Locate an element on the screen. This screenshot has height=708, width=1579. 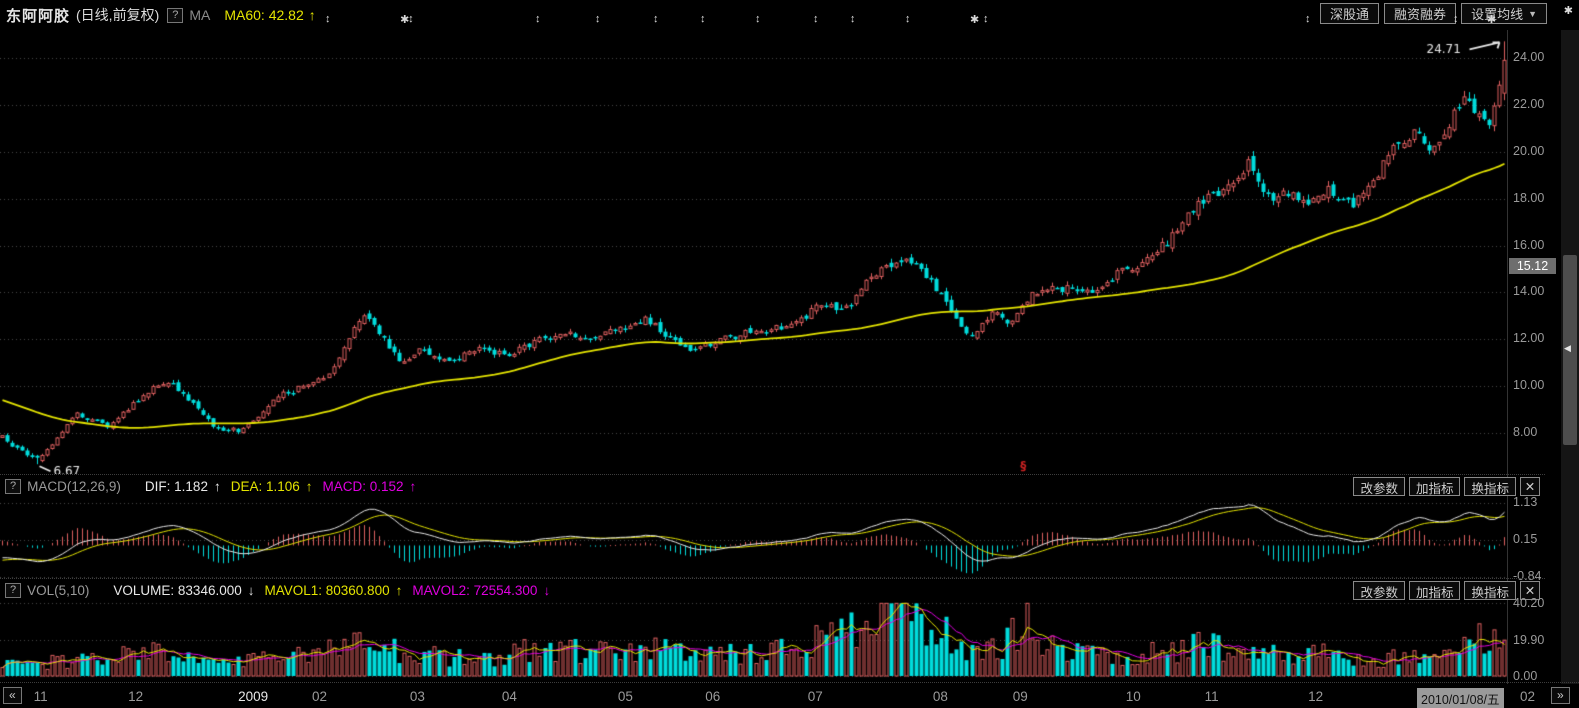
mavol1-value: MAVOL1: 80360.800 is located at coordinates (327, 590).